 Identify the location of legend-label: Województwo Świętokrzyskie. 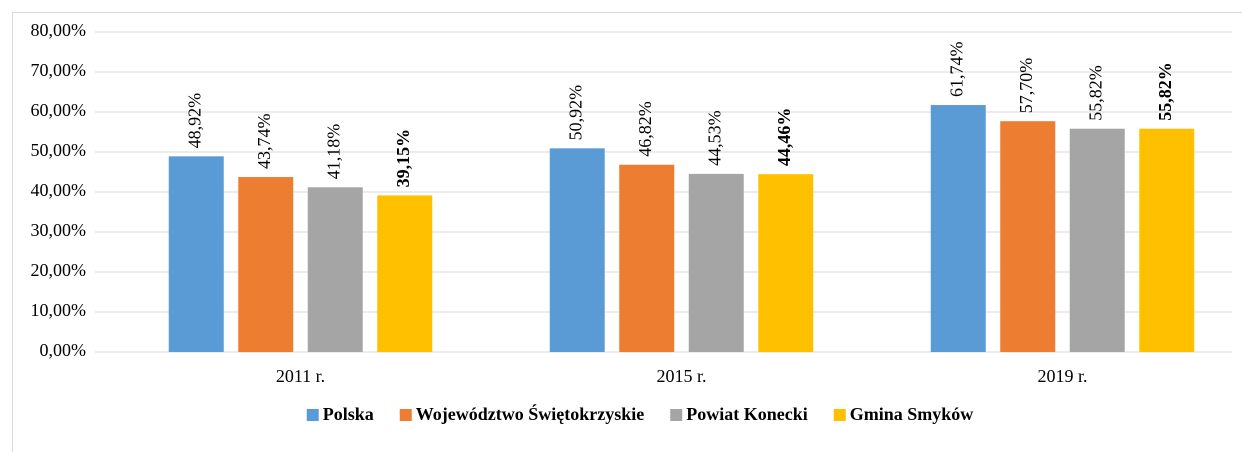
(530, 413).